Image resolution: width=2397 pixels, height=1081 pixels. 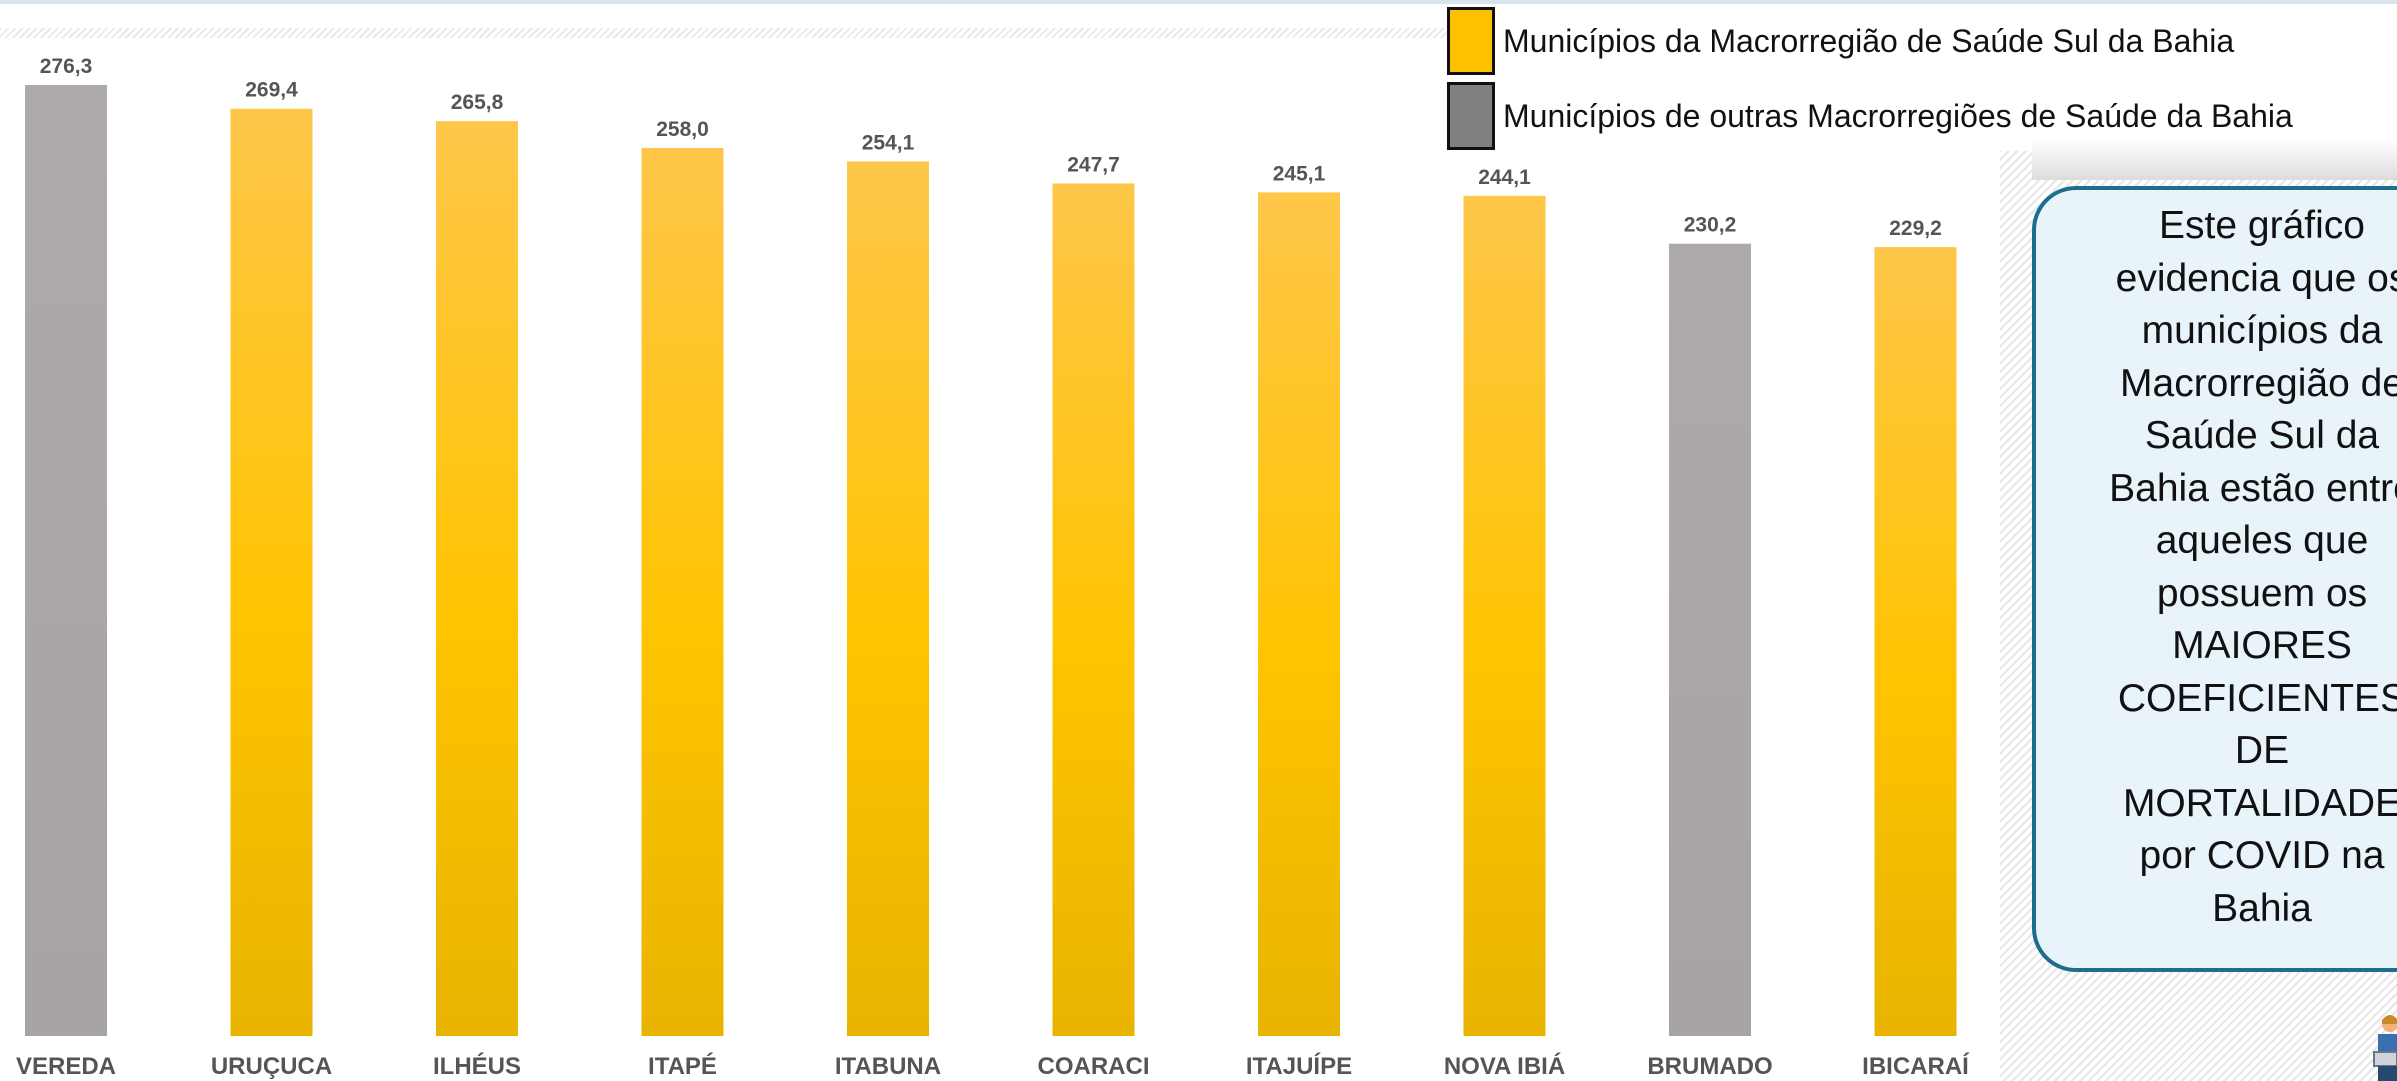 What do you see at coordinates (271, 1066) in the screenshot?
I see `category-label-1: URUÇUCA` at bounding box center [271, 1066].